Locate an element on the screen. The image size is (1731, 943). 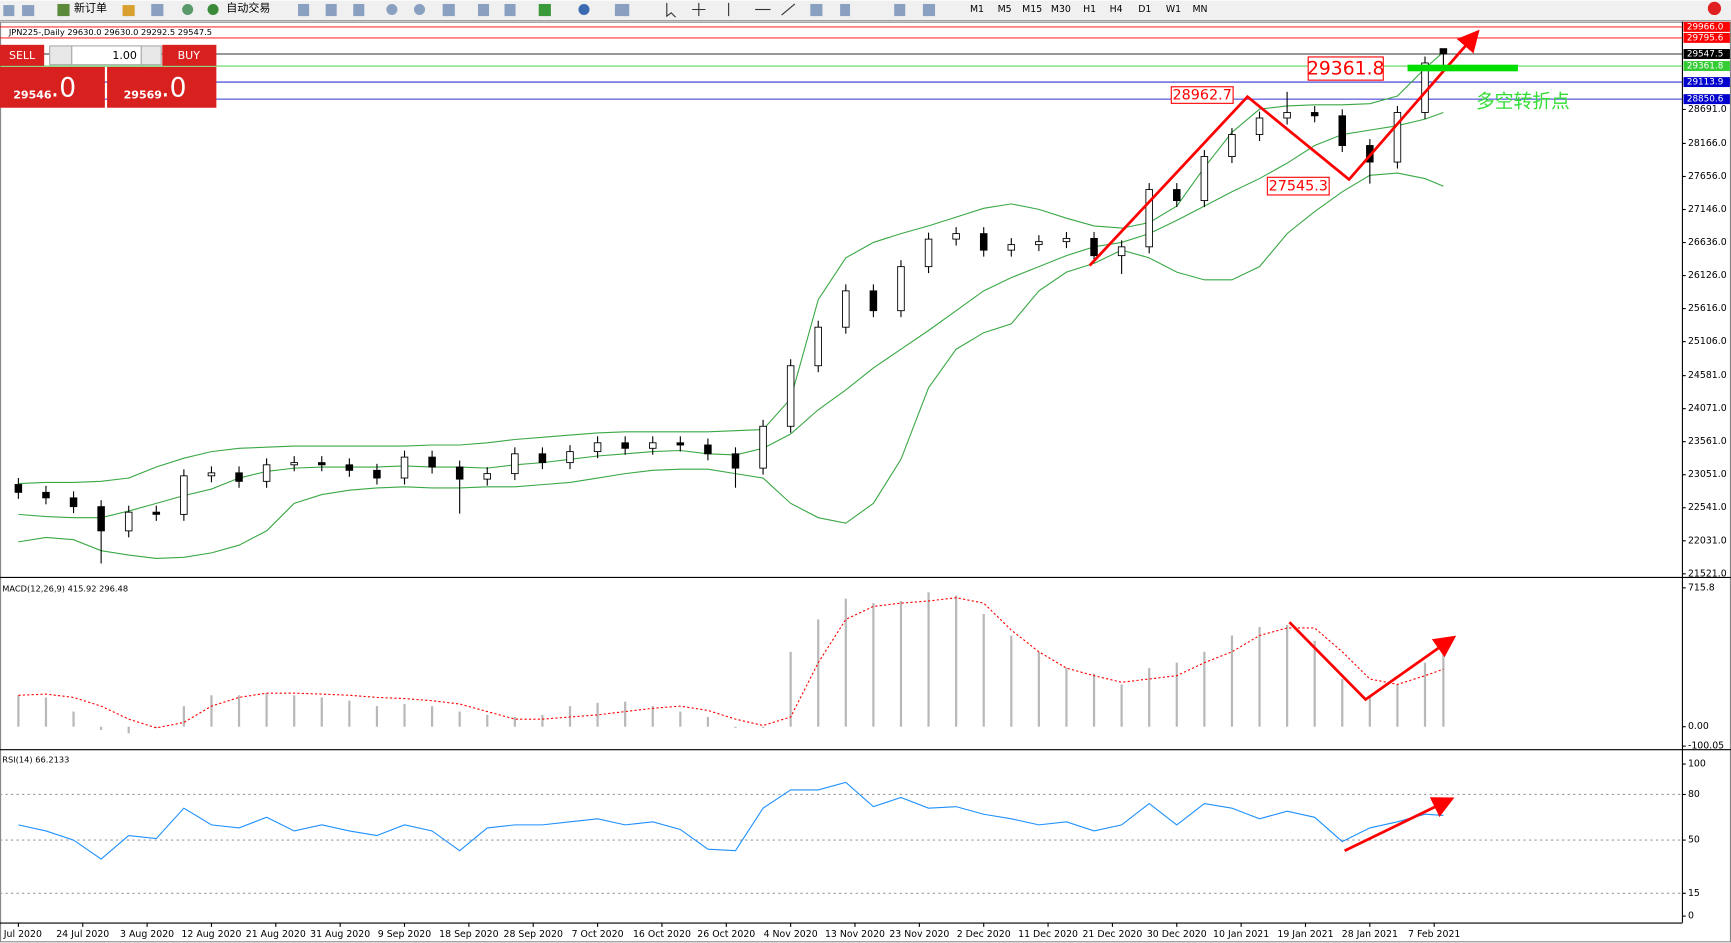
x-tick-label: 4 Nov 2020 is located at coordinates (791, 934).